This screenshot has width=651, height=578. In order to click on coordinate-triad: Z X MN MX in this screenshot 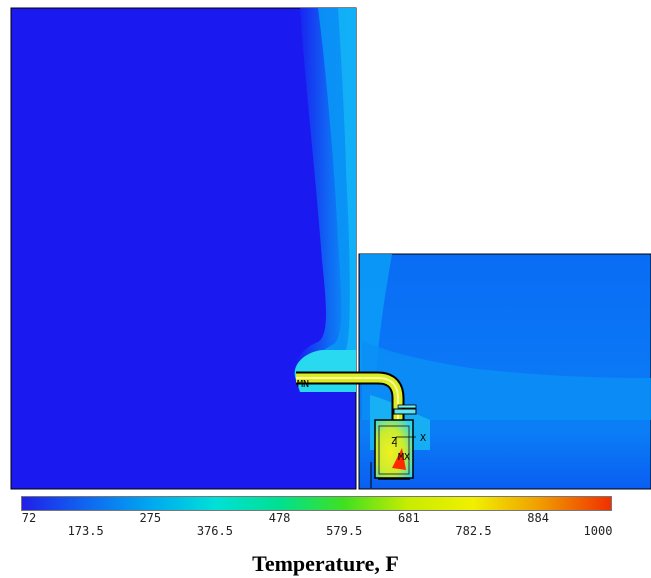, I will do `click(361, 421)`.